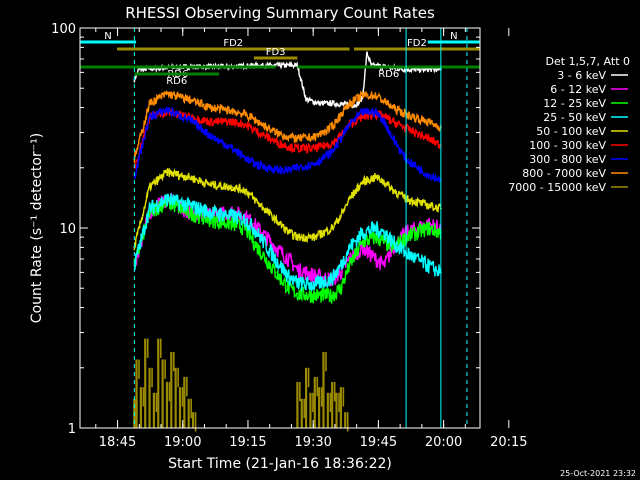 This screenshot has width=640, height=480. Describe the element at coordinates (567, 145) in the screenshot. I see `legend-label: 100 - 300 keV` at that location.